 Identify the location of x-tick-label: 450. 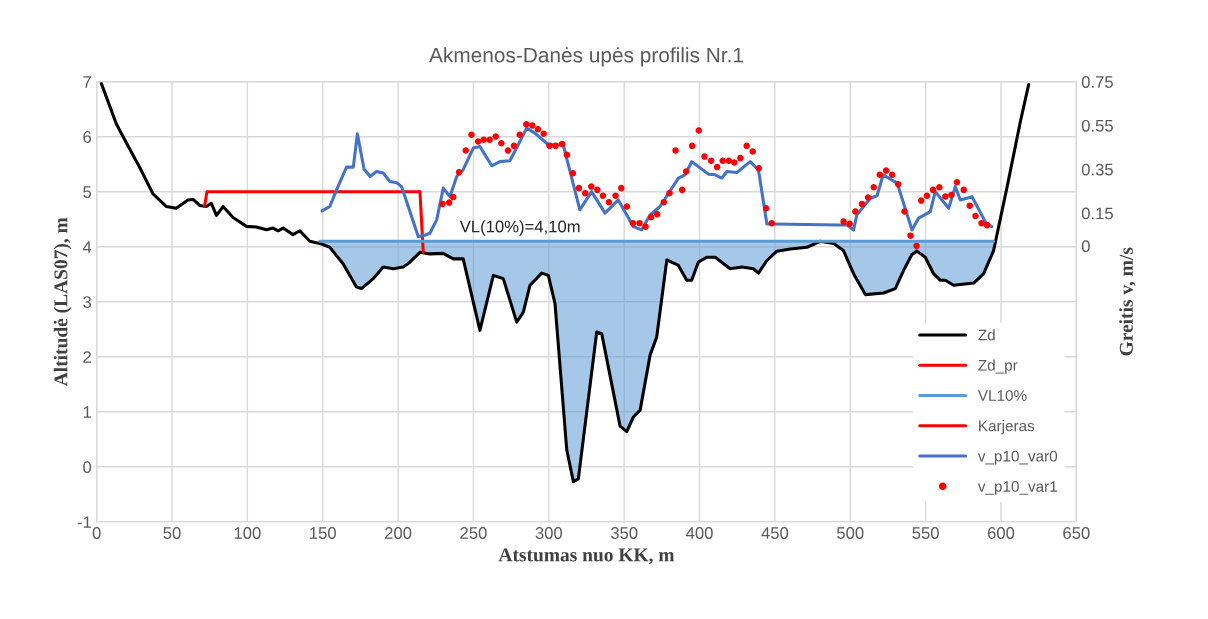
(775, 533).